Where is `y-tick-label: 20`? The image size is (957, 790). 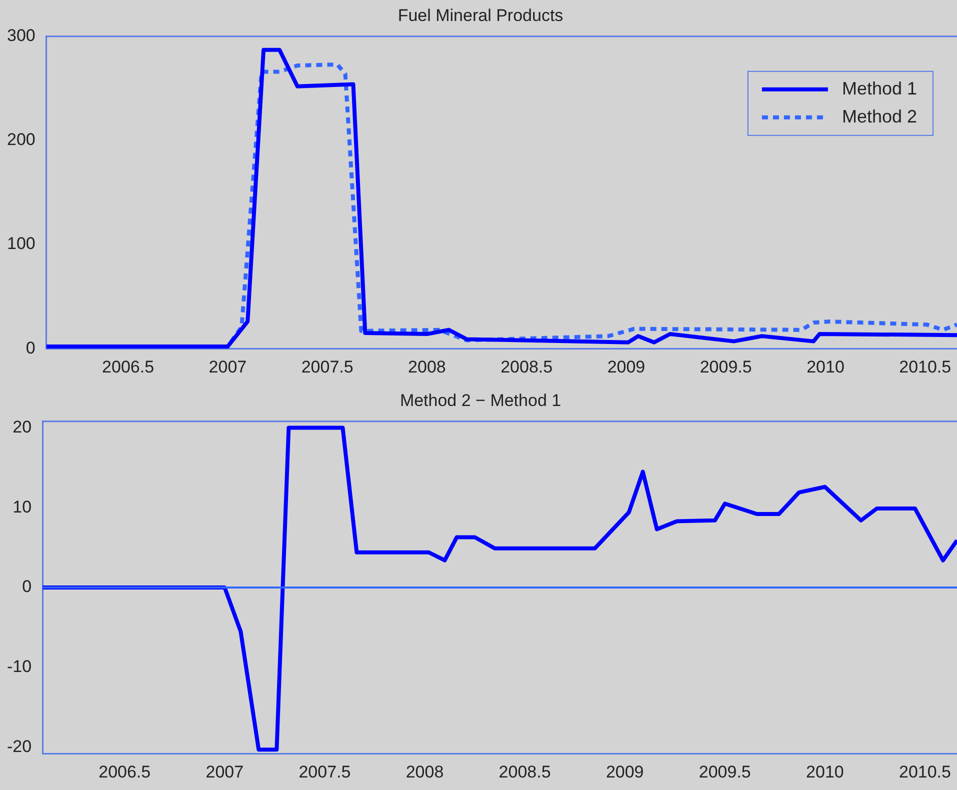 y-tick-label: 20 is located at coordinates (22, 426).